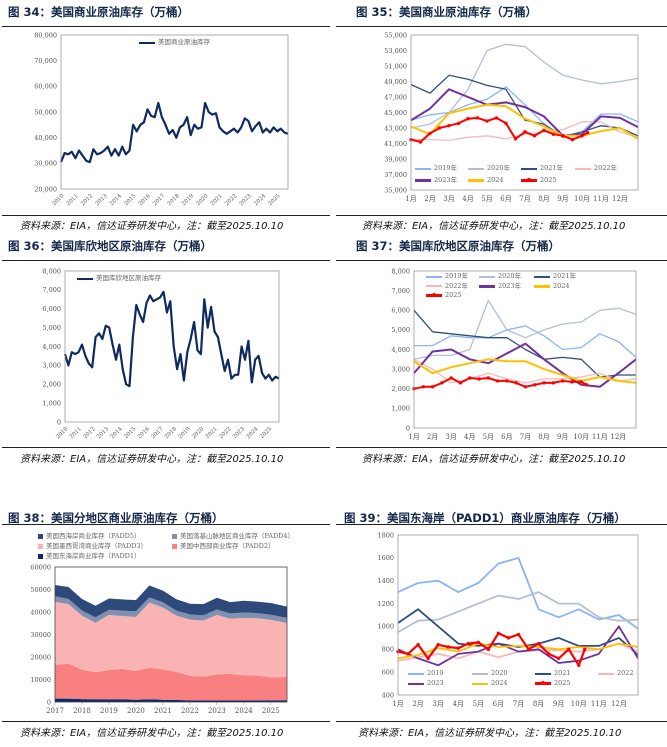  I want to click on y-tick-label: 49,000, so click(395, 82).